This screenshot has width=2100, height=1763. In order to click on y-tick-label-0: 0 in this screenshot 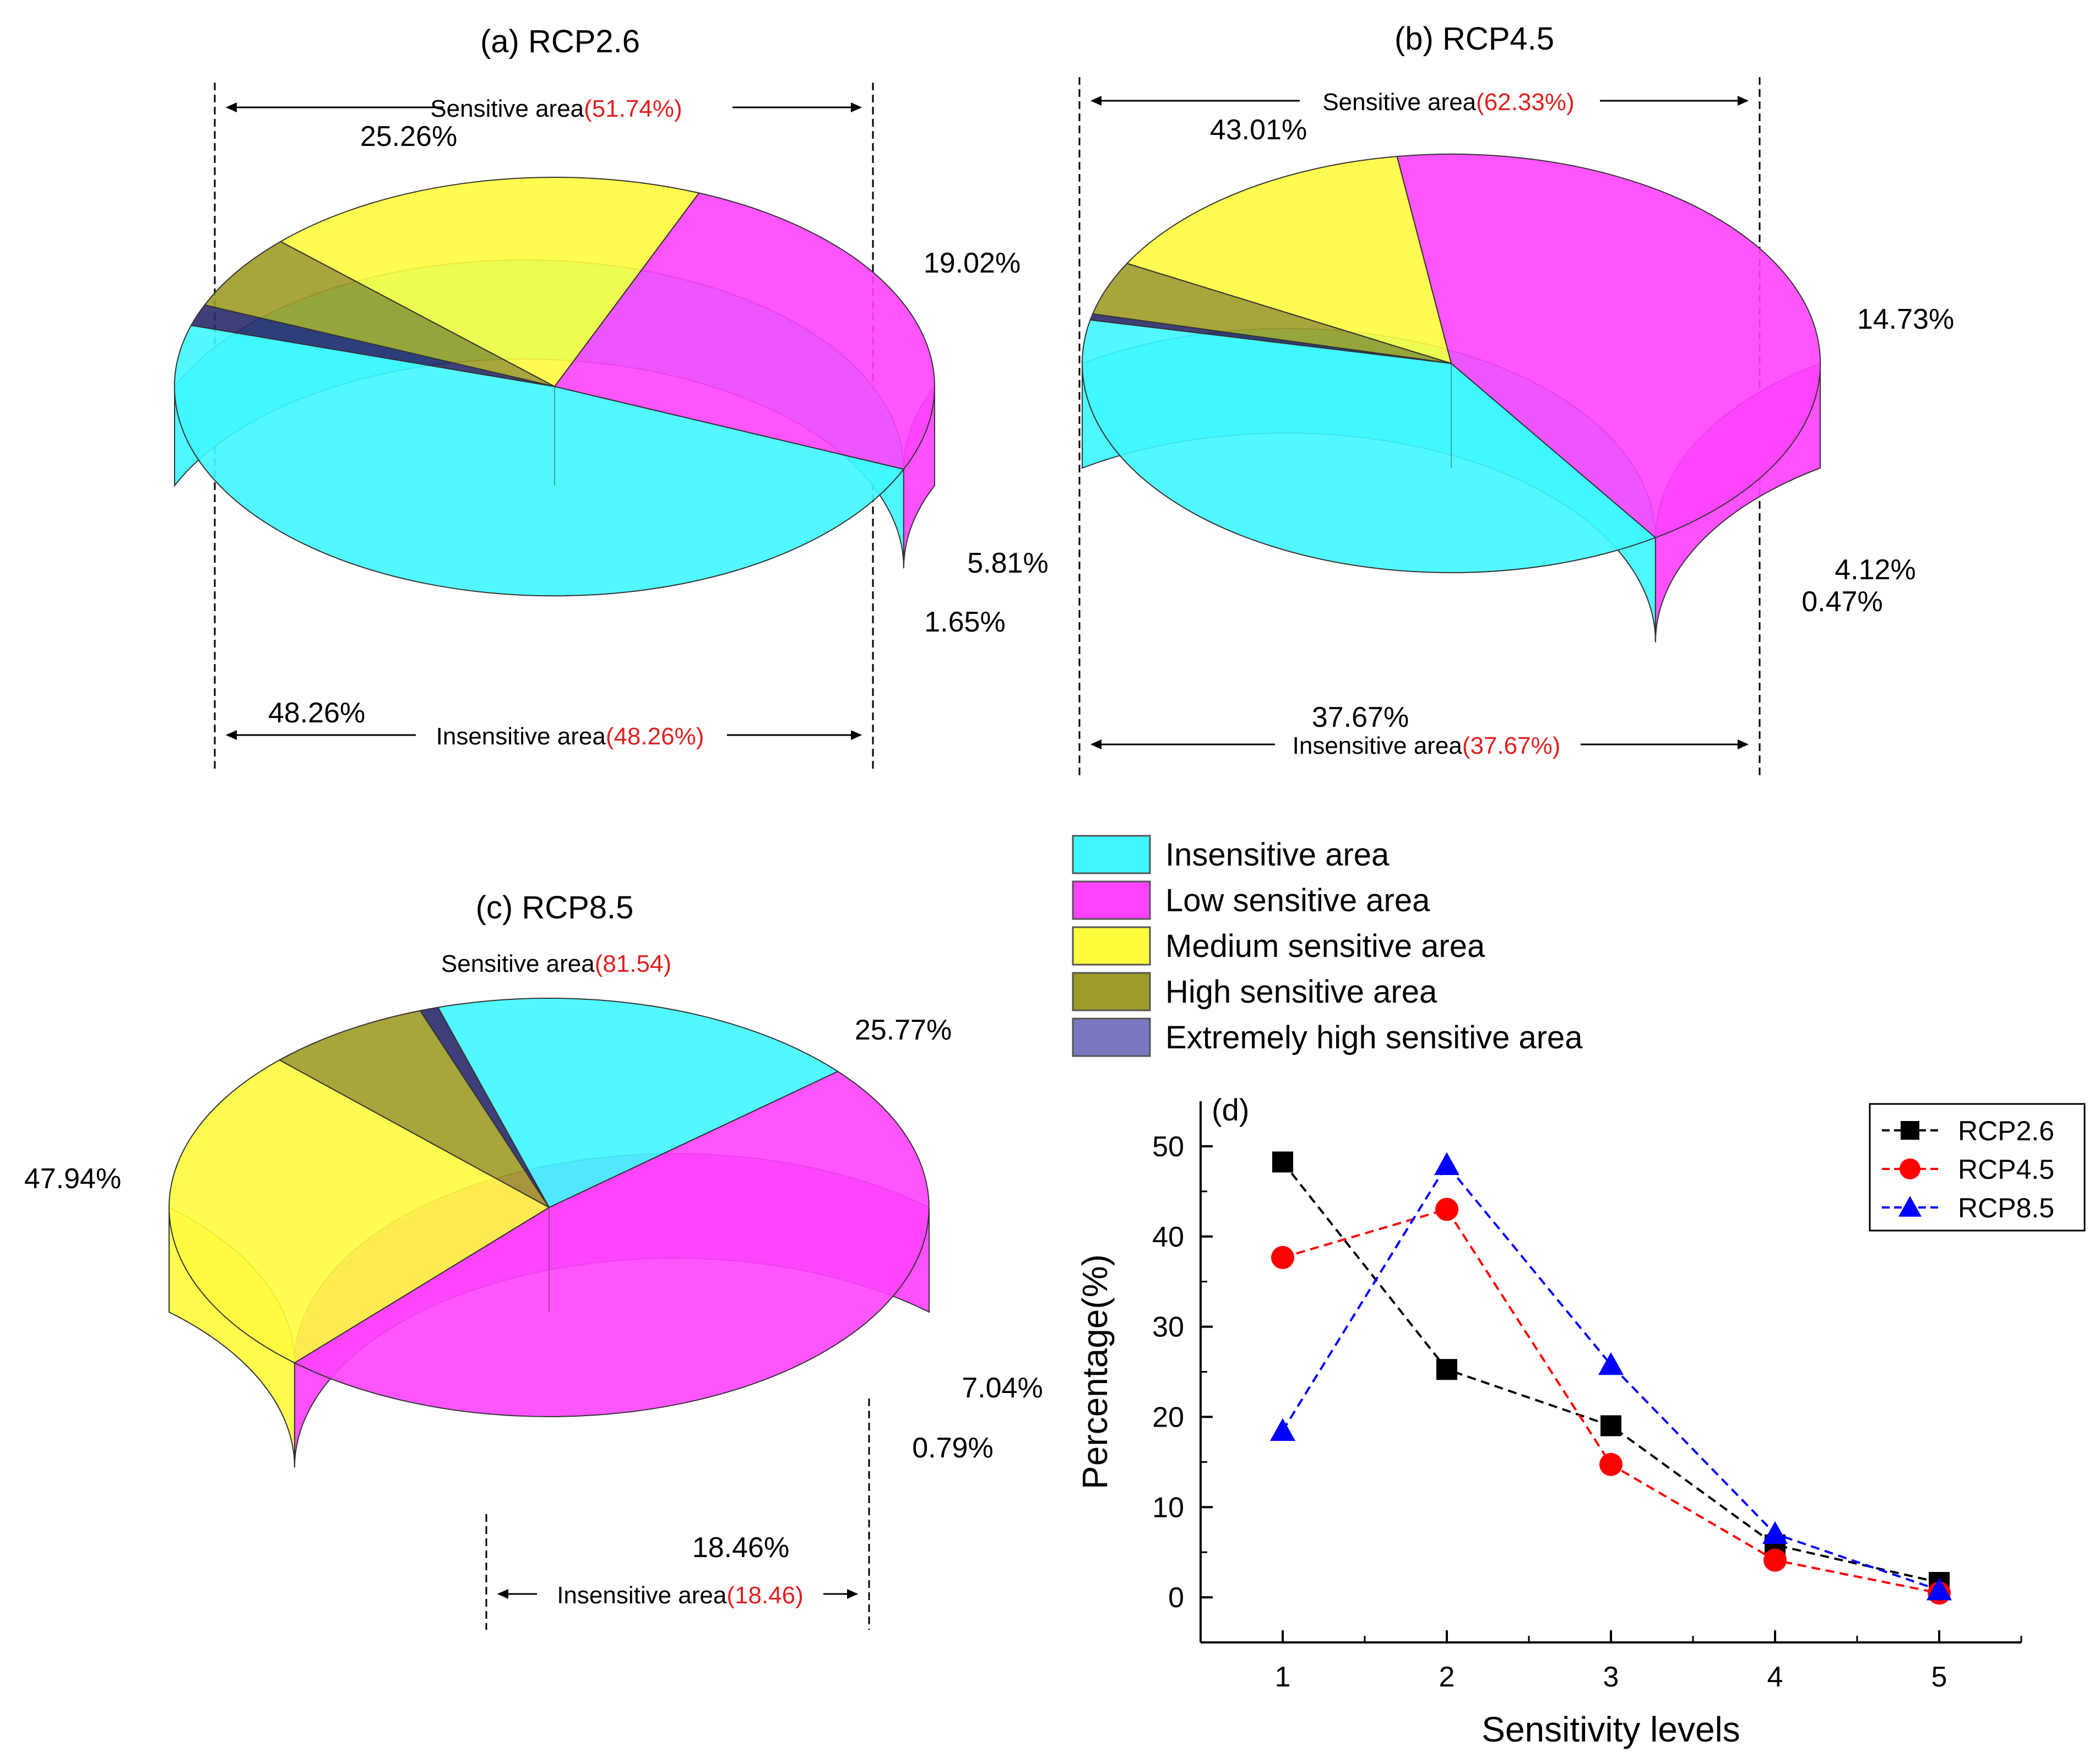, I will do `click(1176, 1598)`.